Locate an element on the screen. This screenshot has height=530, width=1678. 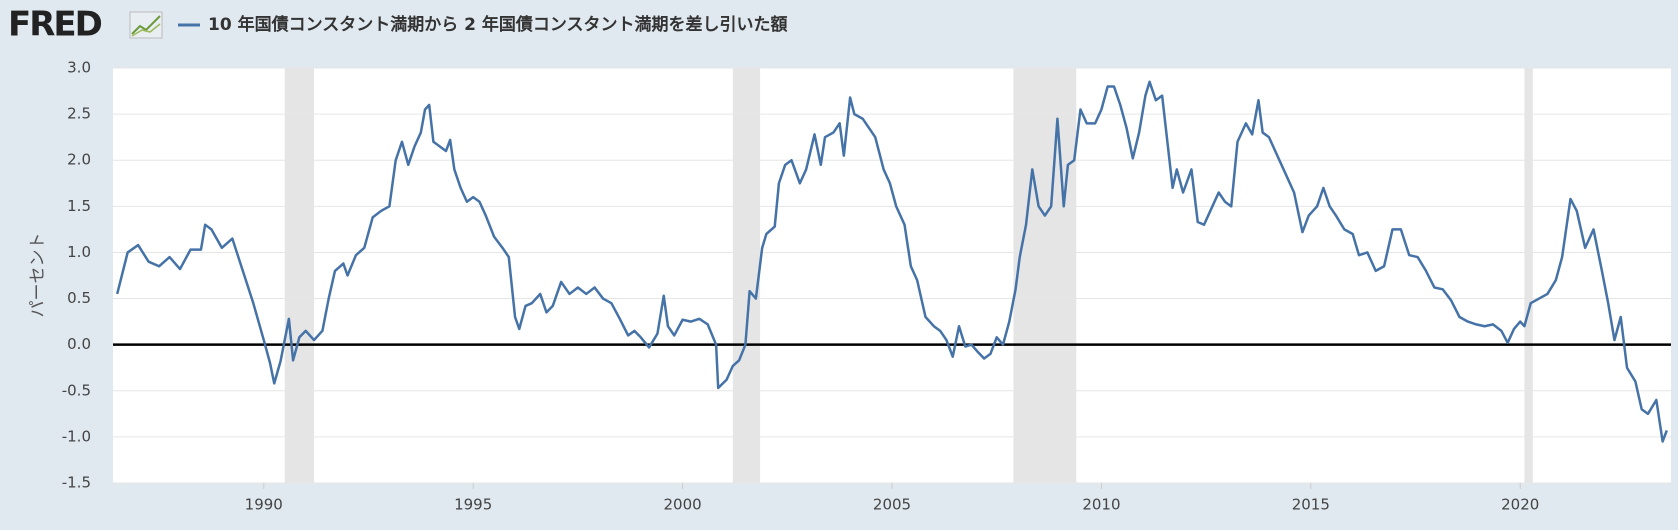
x-tick-label: 2020 is located at coordinates (1520, 505).